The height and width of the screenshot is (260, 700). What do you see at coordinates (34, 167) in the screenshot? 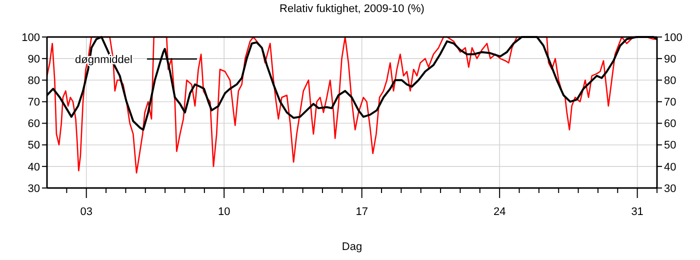
I see `y-tick-label: 40` at bounding box center [34, 167].